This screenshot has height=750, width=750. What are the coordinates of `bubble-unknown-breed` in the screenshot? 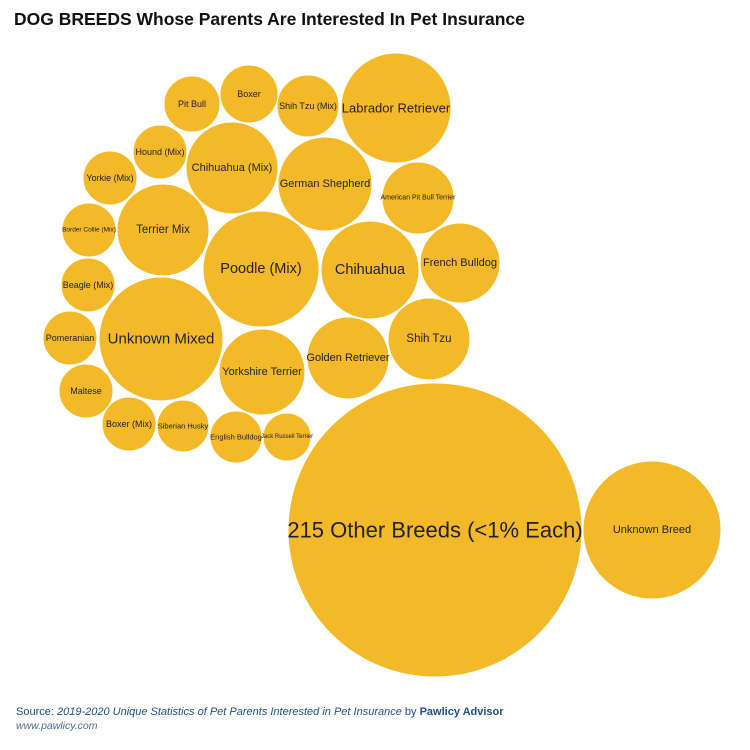 It's located at (652, 530).